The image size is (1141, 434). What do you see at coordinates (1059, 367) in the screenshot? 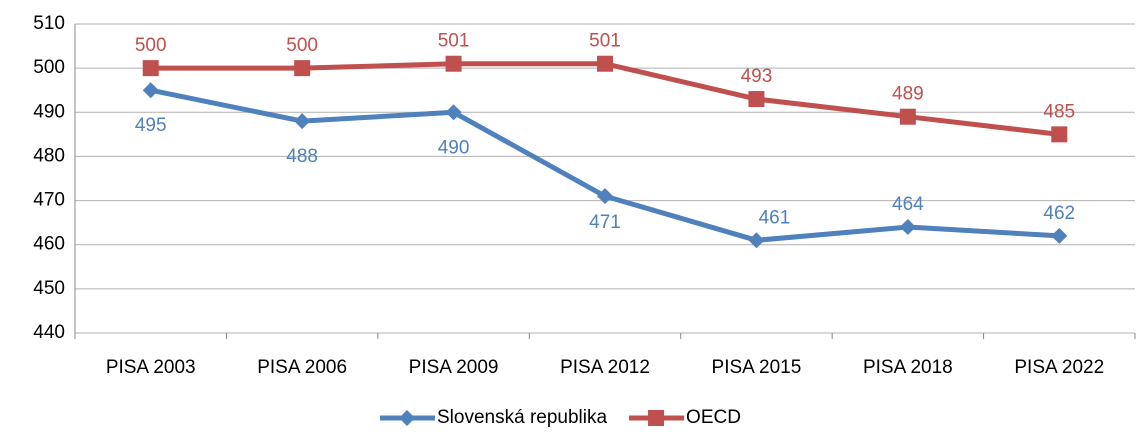
I see `x-tick-label: PISA 2022` at bounding box center [1059, 367].